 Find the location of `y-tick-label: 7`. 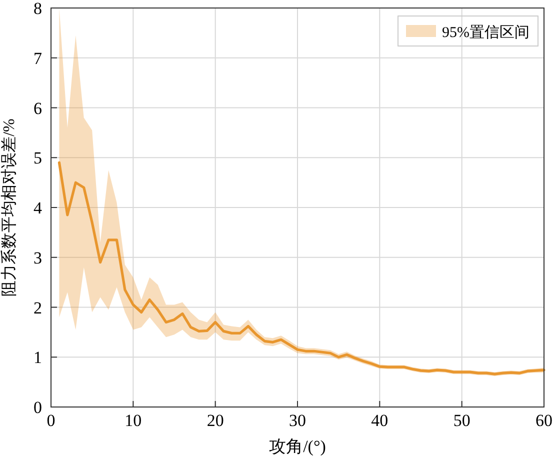

y-tick-label: 7 is located at coordinates (38, 58).